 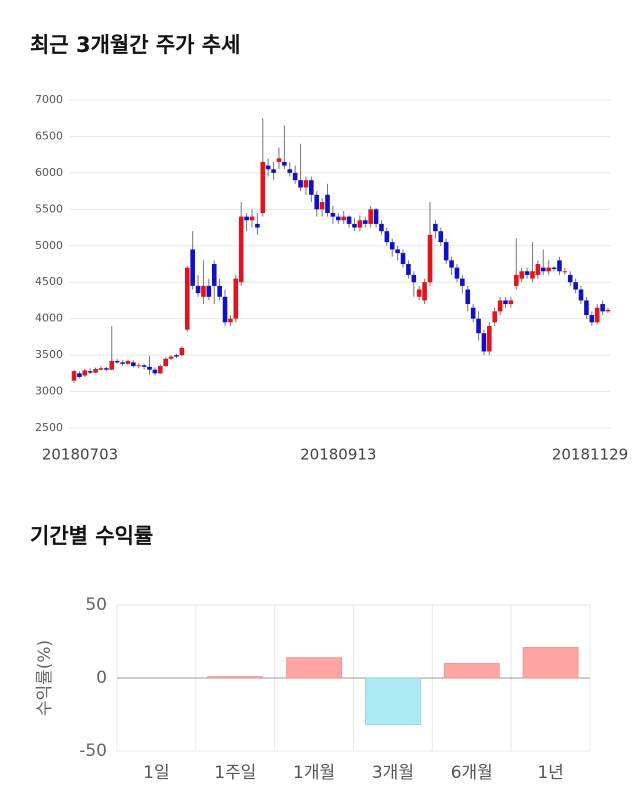 What do you see at coordinates (393, 773) in the screenshot?
I see `x-tick-label: 3개월` at bounding box center [393, 773].